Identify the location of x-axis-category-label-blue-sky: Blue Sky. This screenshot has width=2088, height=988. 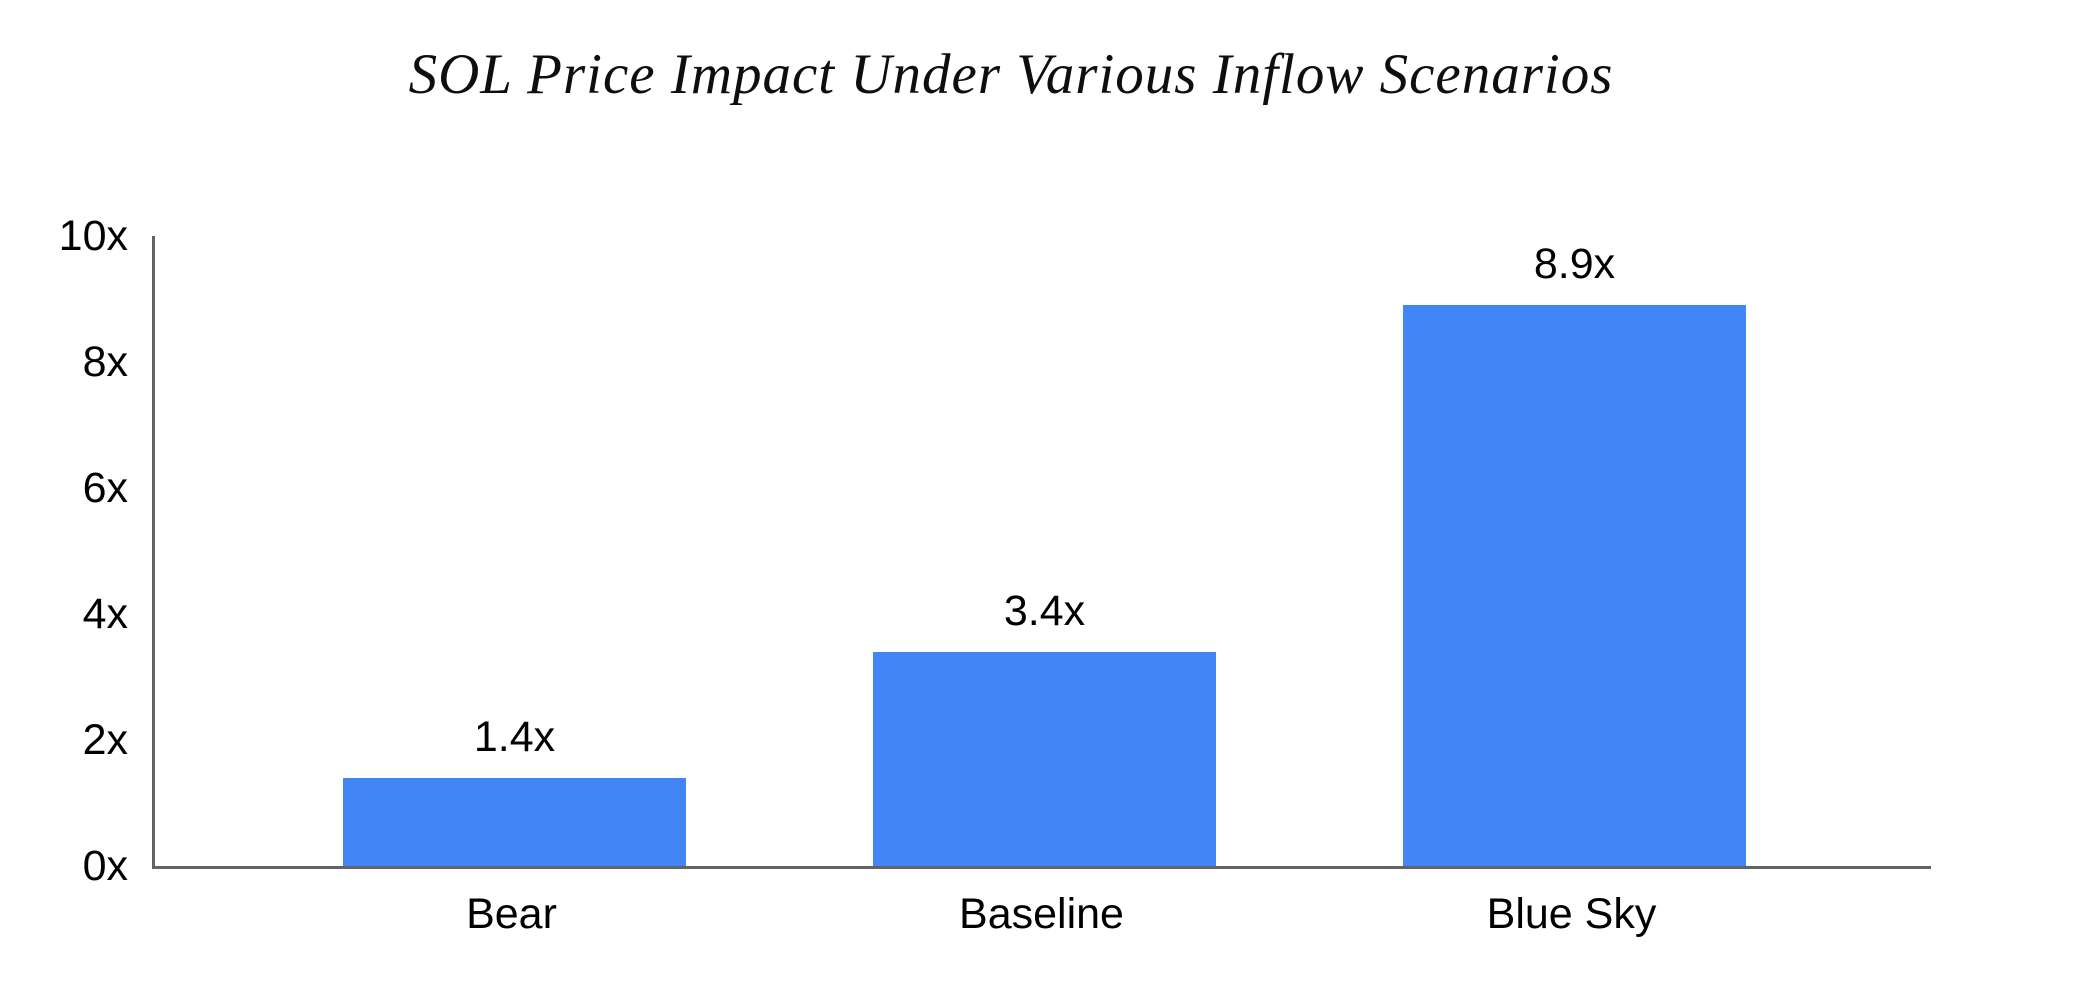
(1571, 914).